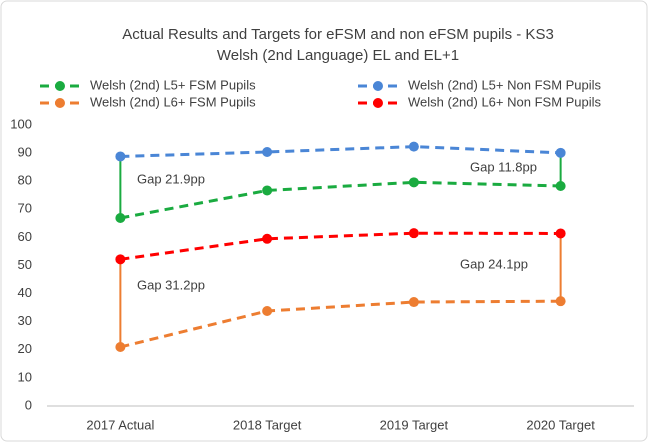  What do you see at coordinates (494, 263) in the screenshot?
I see `annotation: Gap 24.1pp` at bounding box center [494, 263].